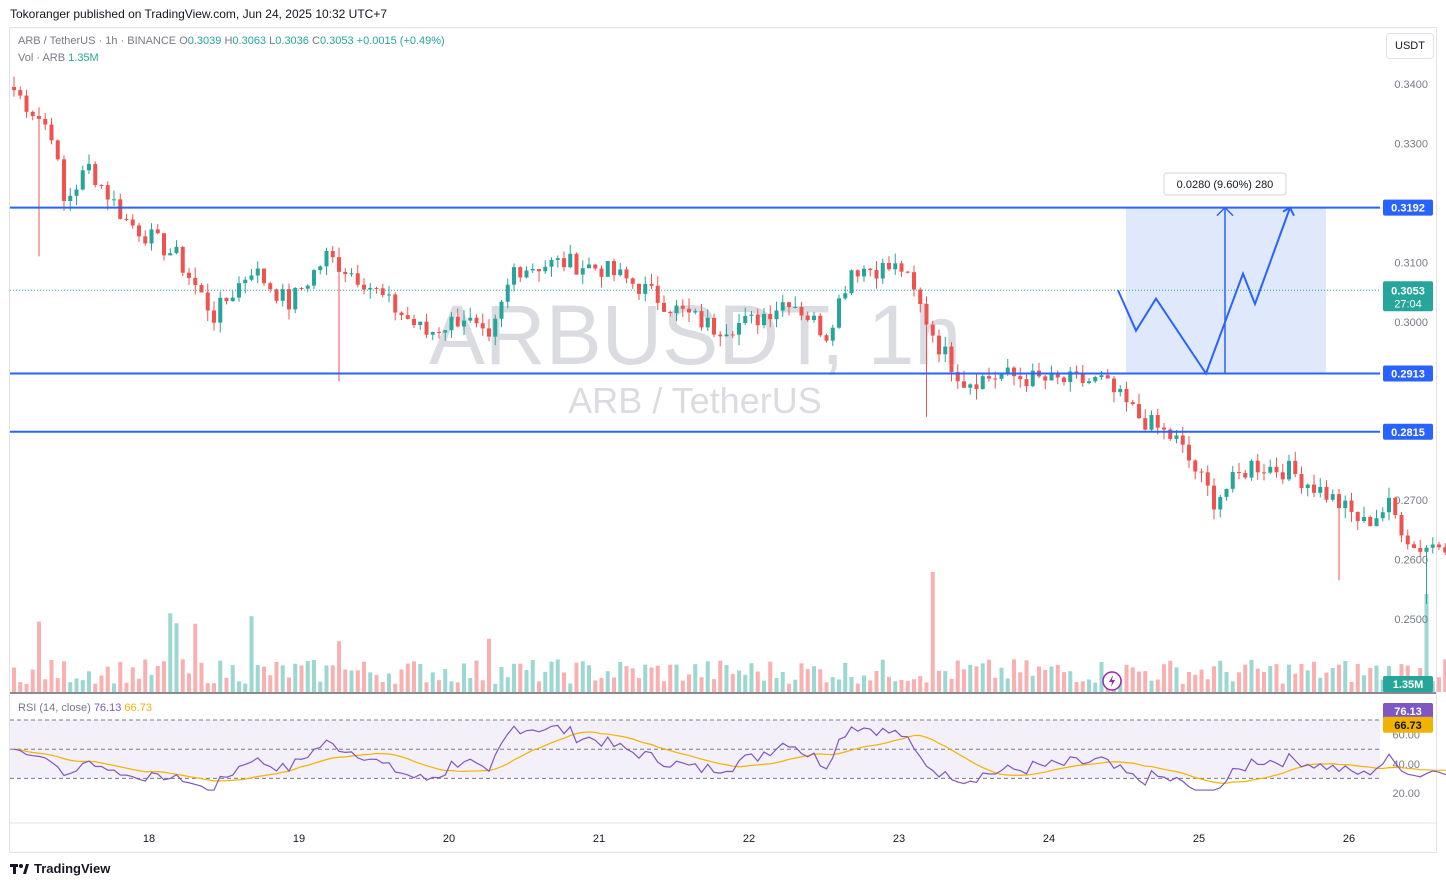 Image resolution: width=1446 pixels, height=887 pixels. I want to click on footer-brand: TradingView, so click(60, 868).